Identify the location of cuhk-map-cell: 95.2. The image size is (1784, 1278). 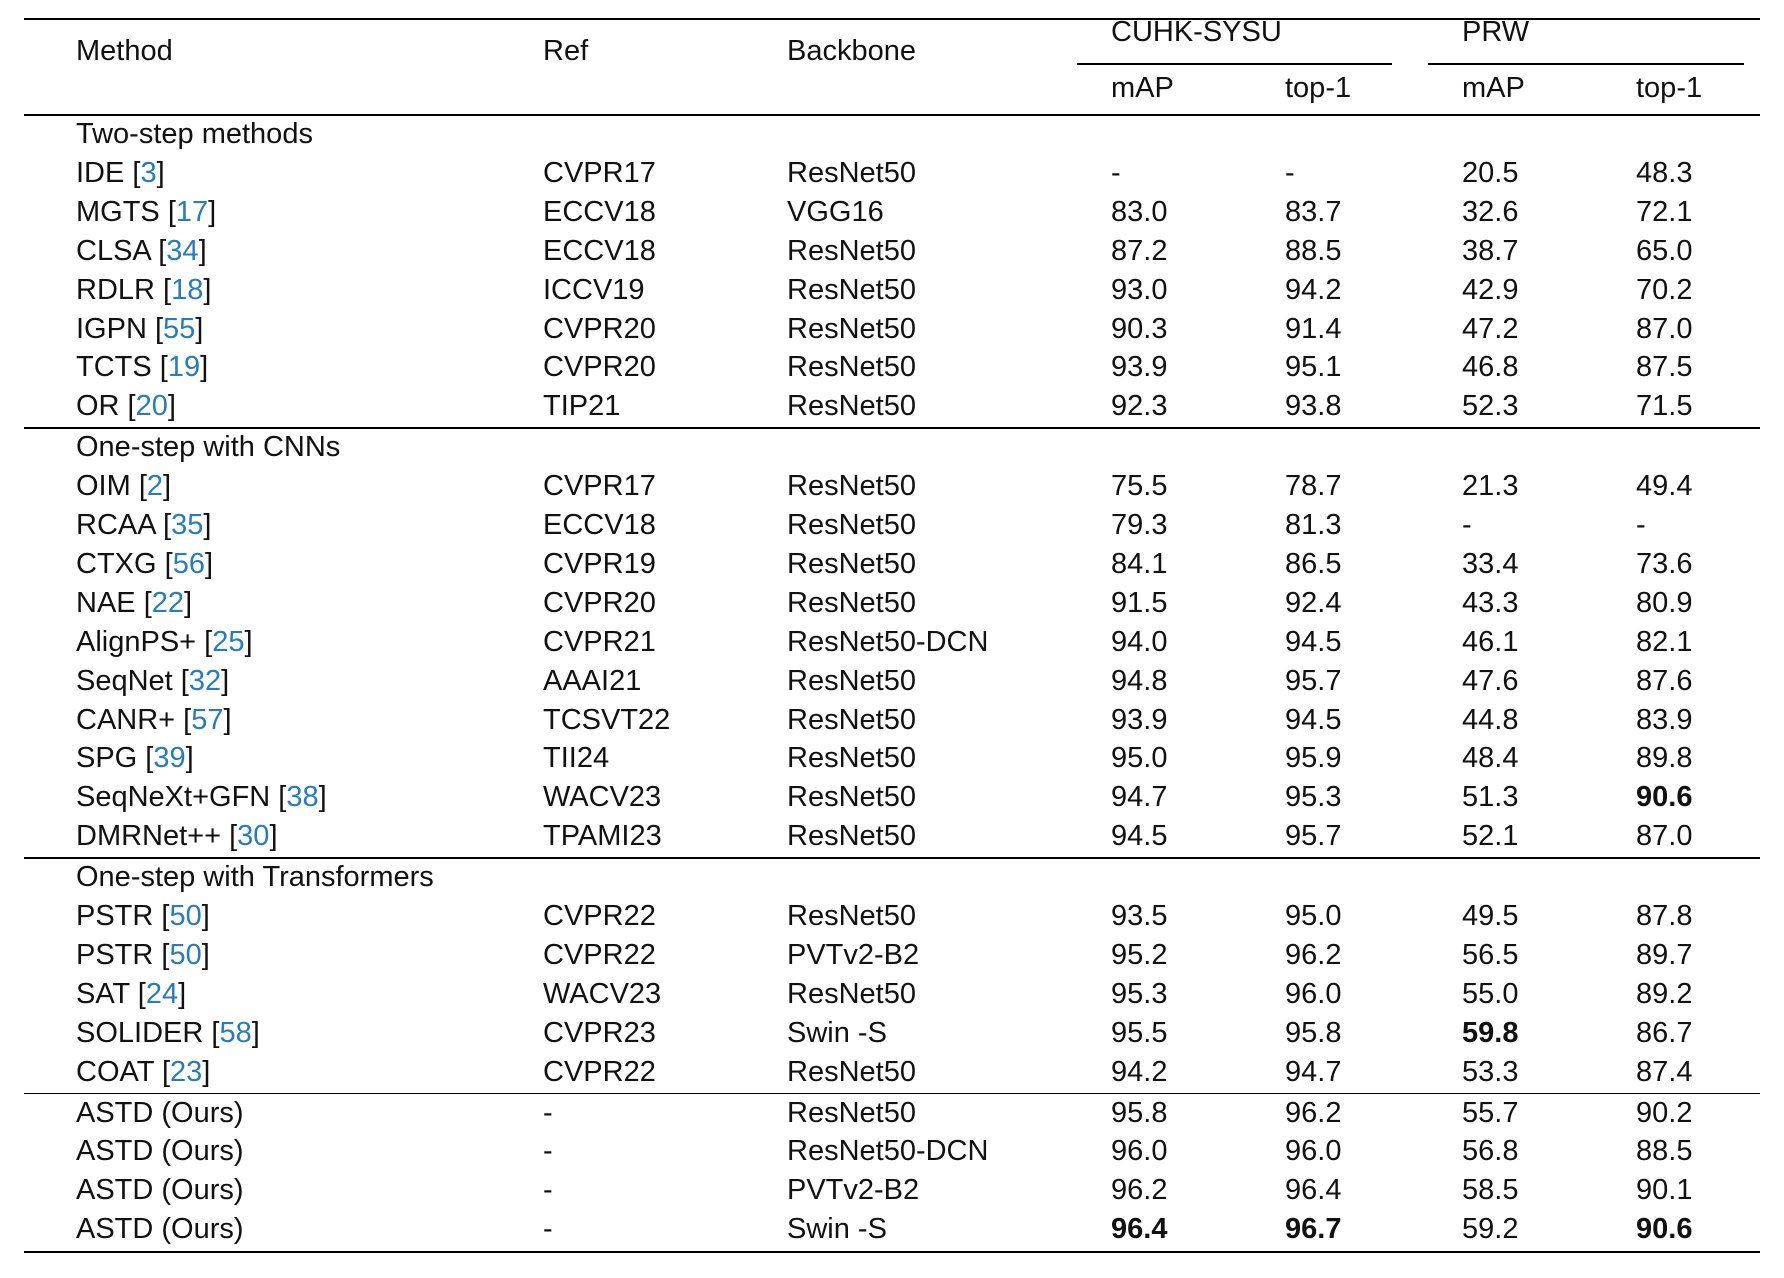
(1139, 954).